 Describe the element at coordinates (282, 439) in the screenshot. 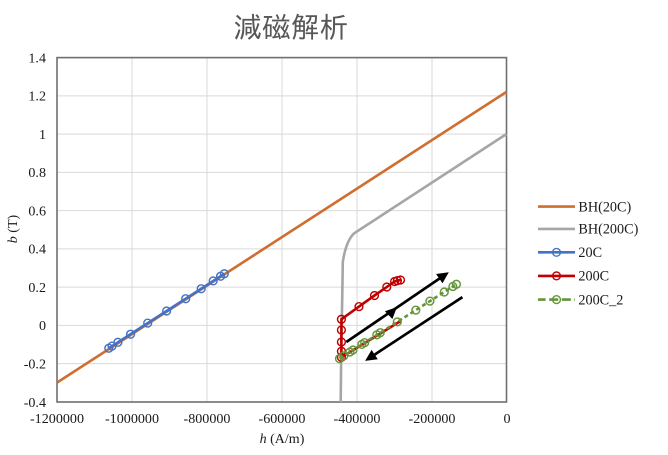

I see `svg-text: h (A/m)` at that location.